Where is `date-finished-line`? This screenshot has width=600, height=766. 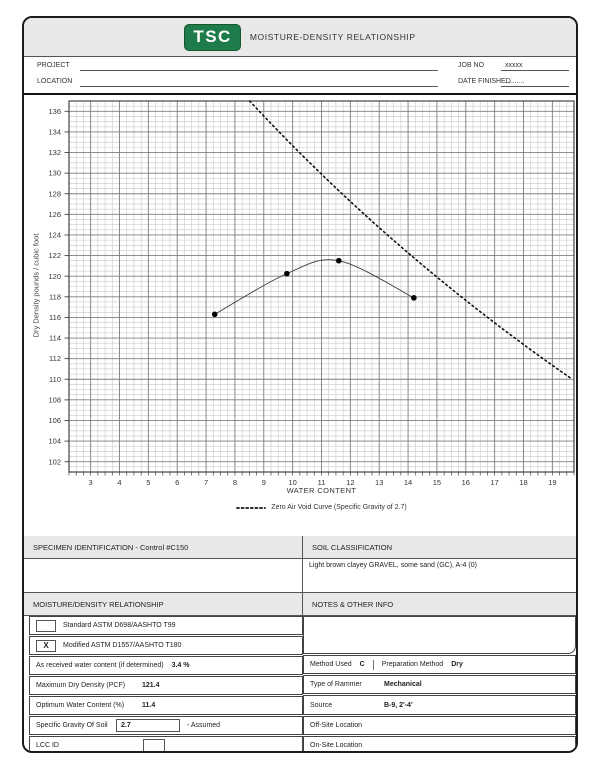
date-finished-line is located at coordinates (535, 86).